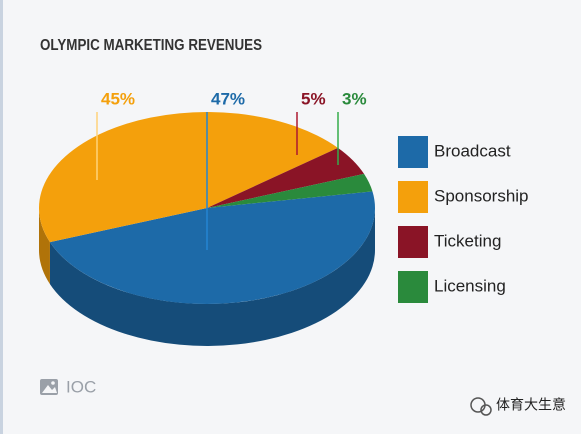  Describe the element at coordinates (531, 405) in the screenshot. I see `watermark: 体育大生意` at that location.